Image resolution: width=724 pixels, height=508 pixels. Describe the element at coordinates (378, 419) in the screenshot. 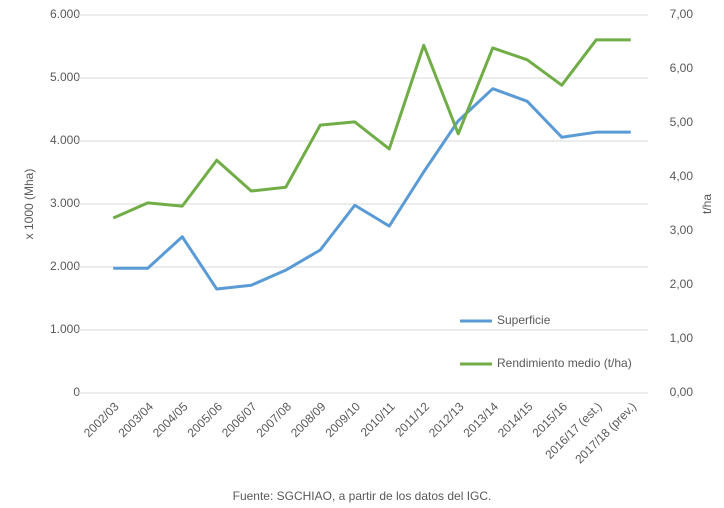

I see `x-tick-label: 2010/11` at that location.